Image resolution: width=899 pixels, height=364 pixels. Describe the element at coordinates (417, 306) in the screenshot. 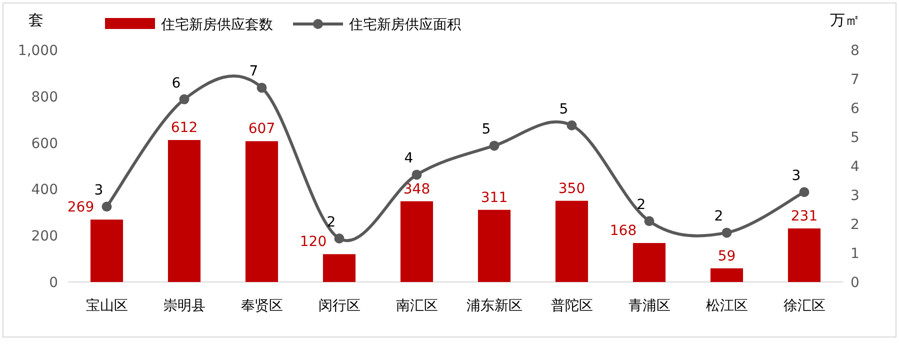

I see `x-tick-label: 南汇区` at that location.